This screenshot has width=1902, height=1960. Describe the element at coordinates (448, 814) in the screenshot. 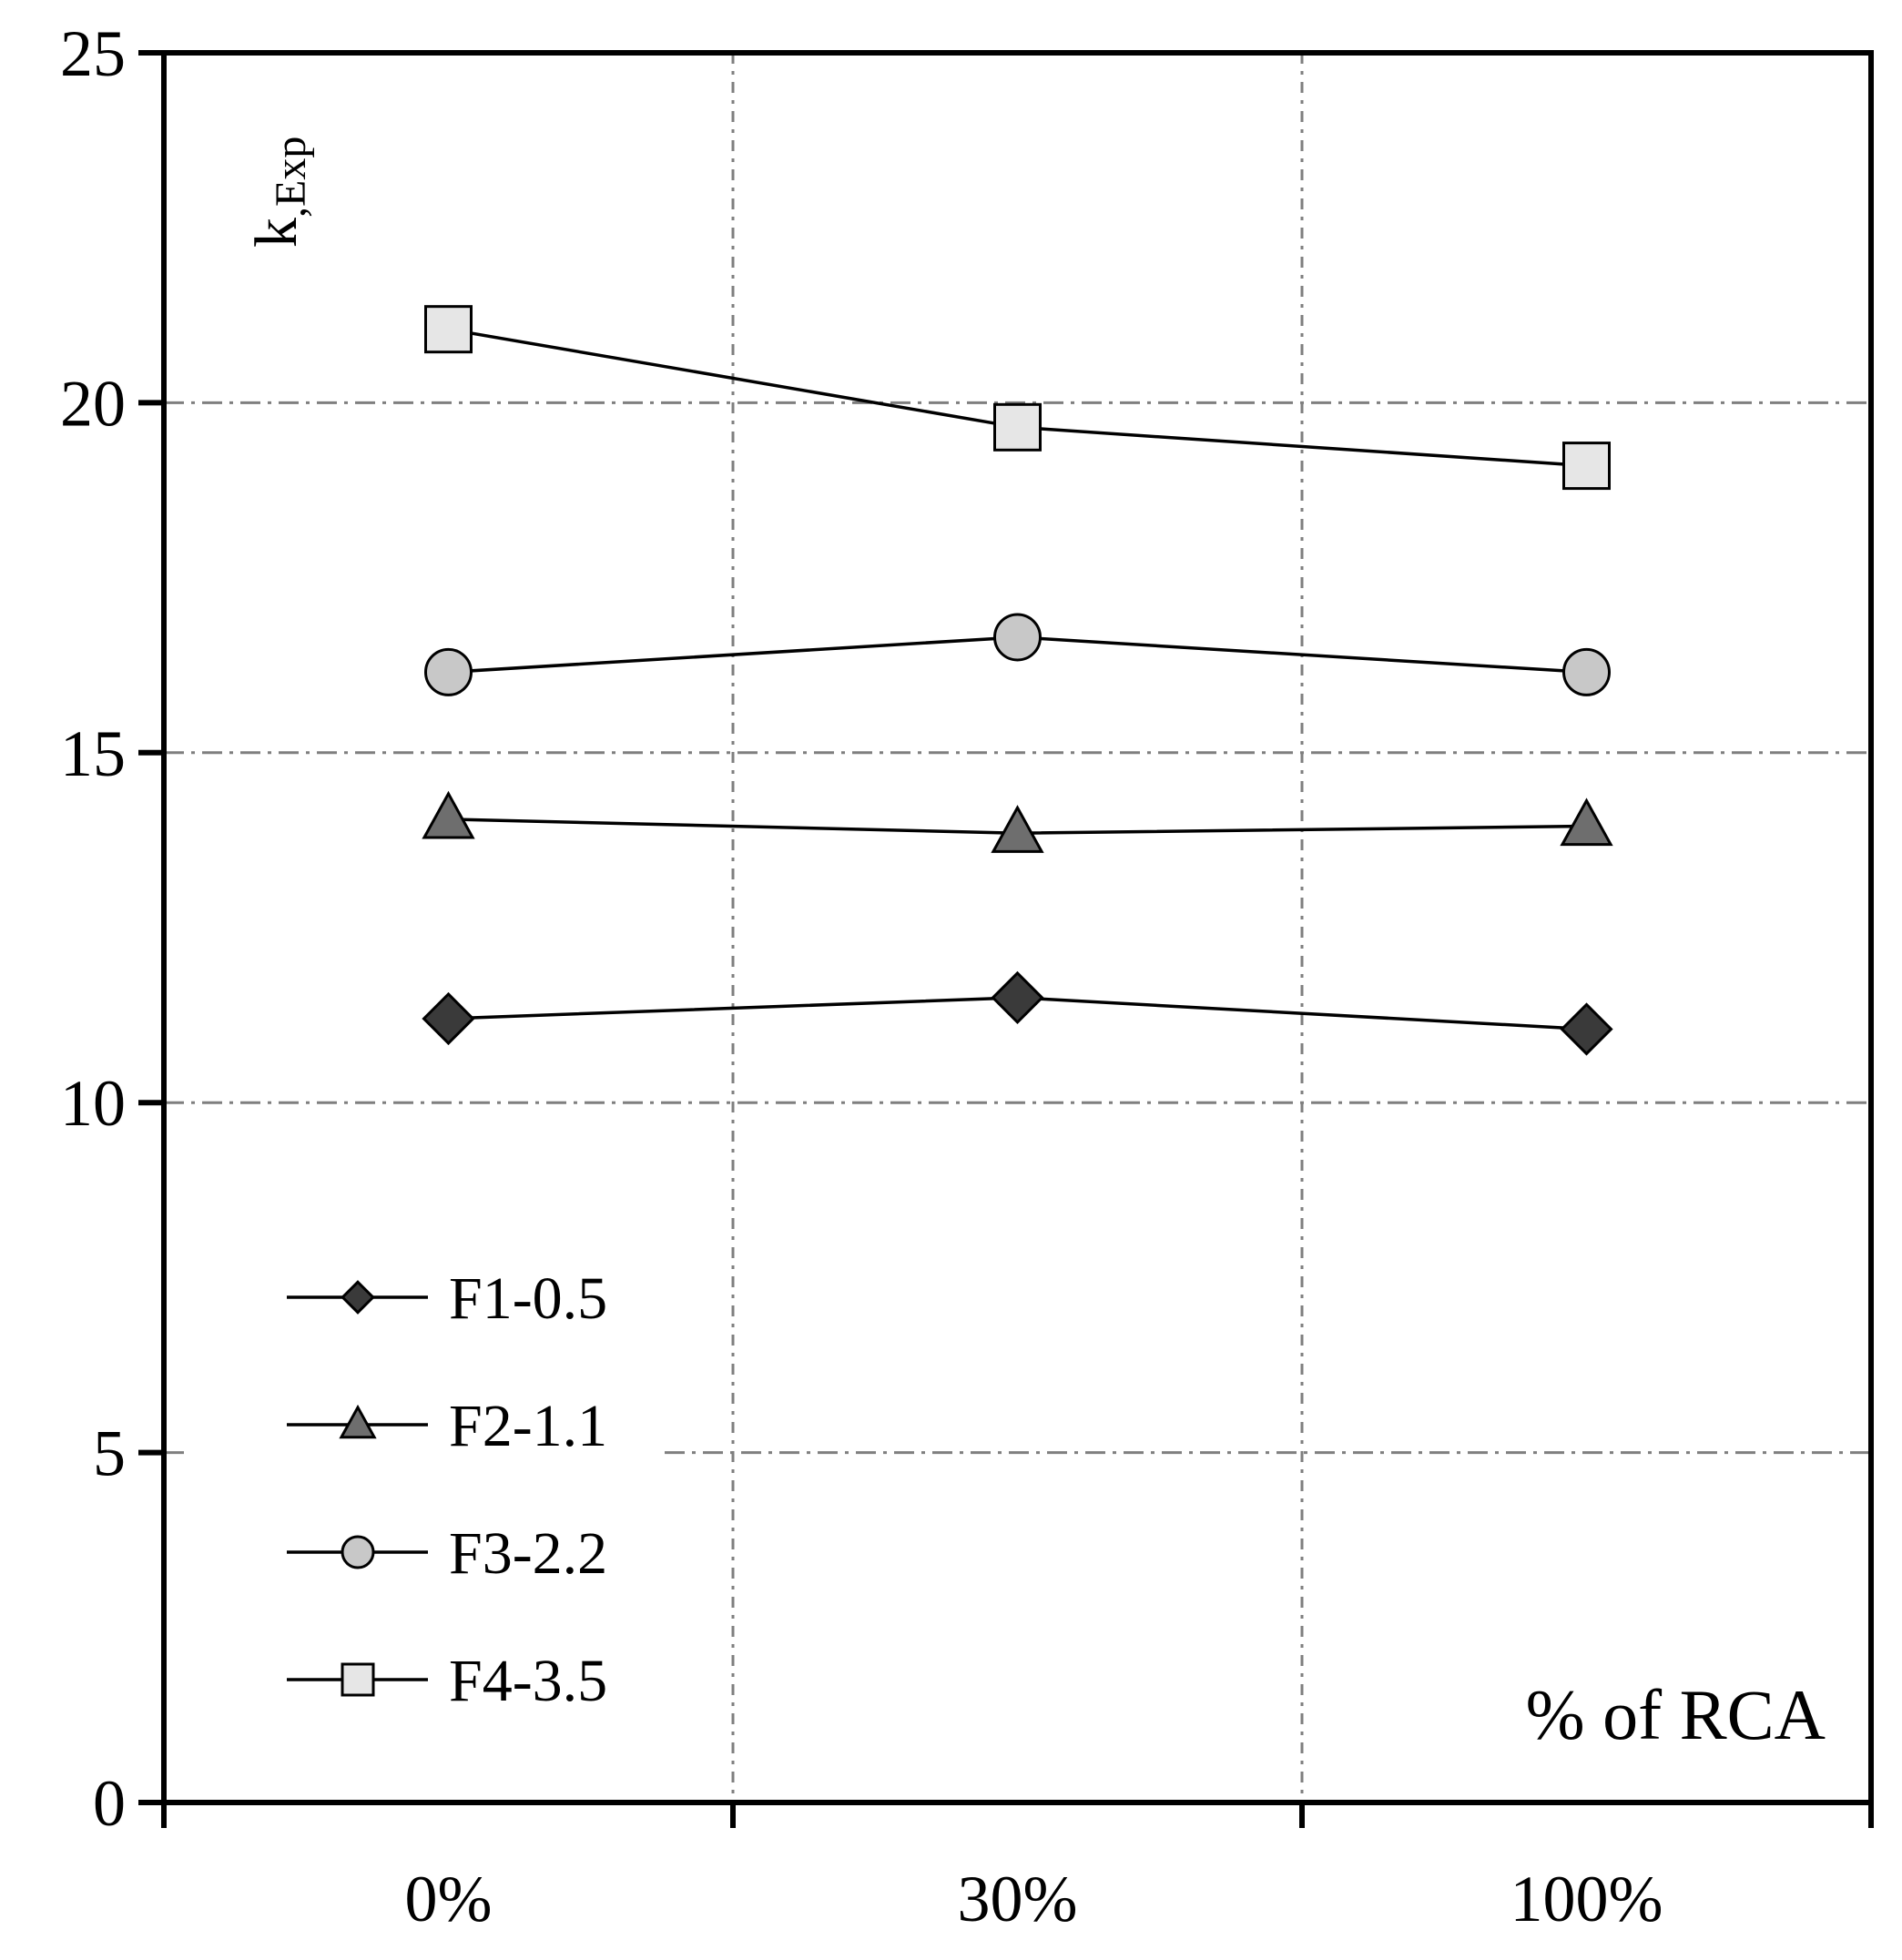

I see `data-point-F2-1.1-0%` at that location.